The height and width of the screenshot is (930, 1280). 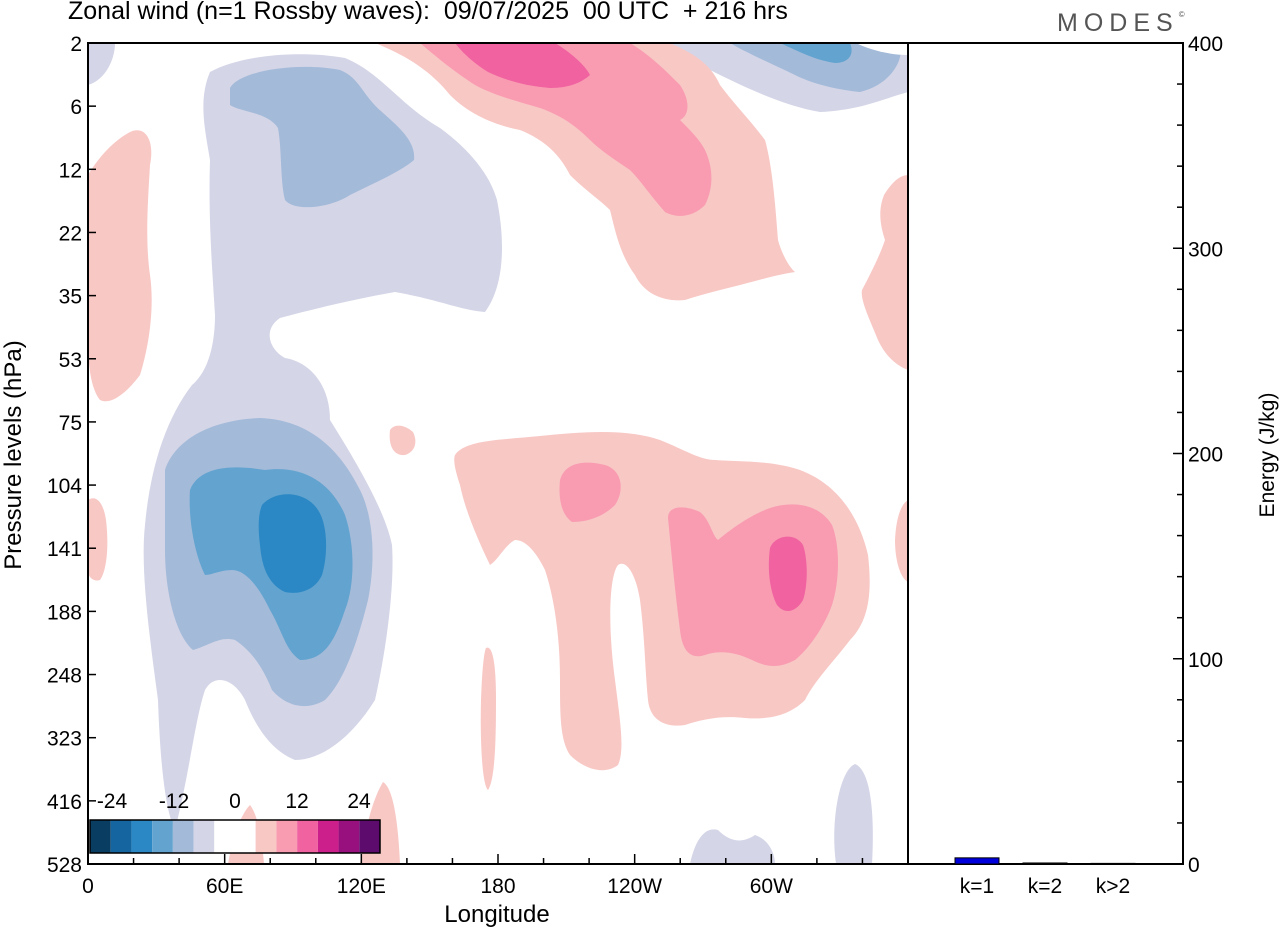 What do you see at coordinates (634, 886) in the screenshot?
I see `longitude-tick-label: 120W` at bounding box center [634, 886].